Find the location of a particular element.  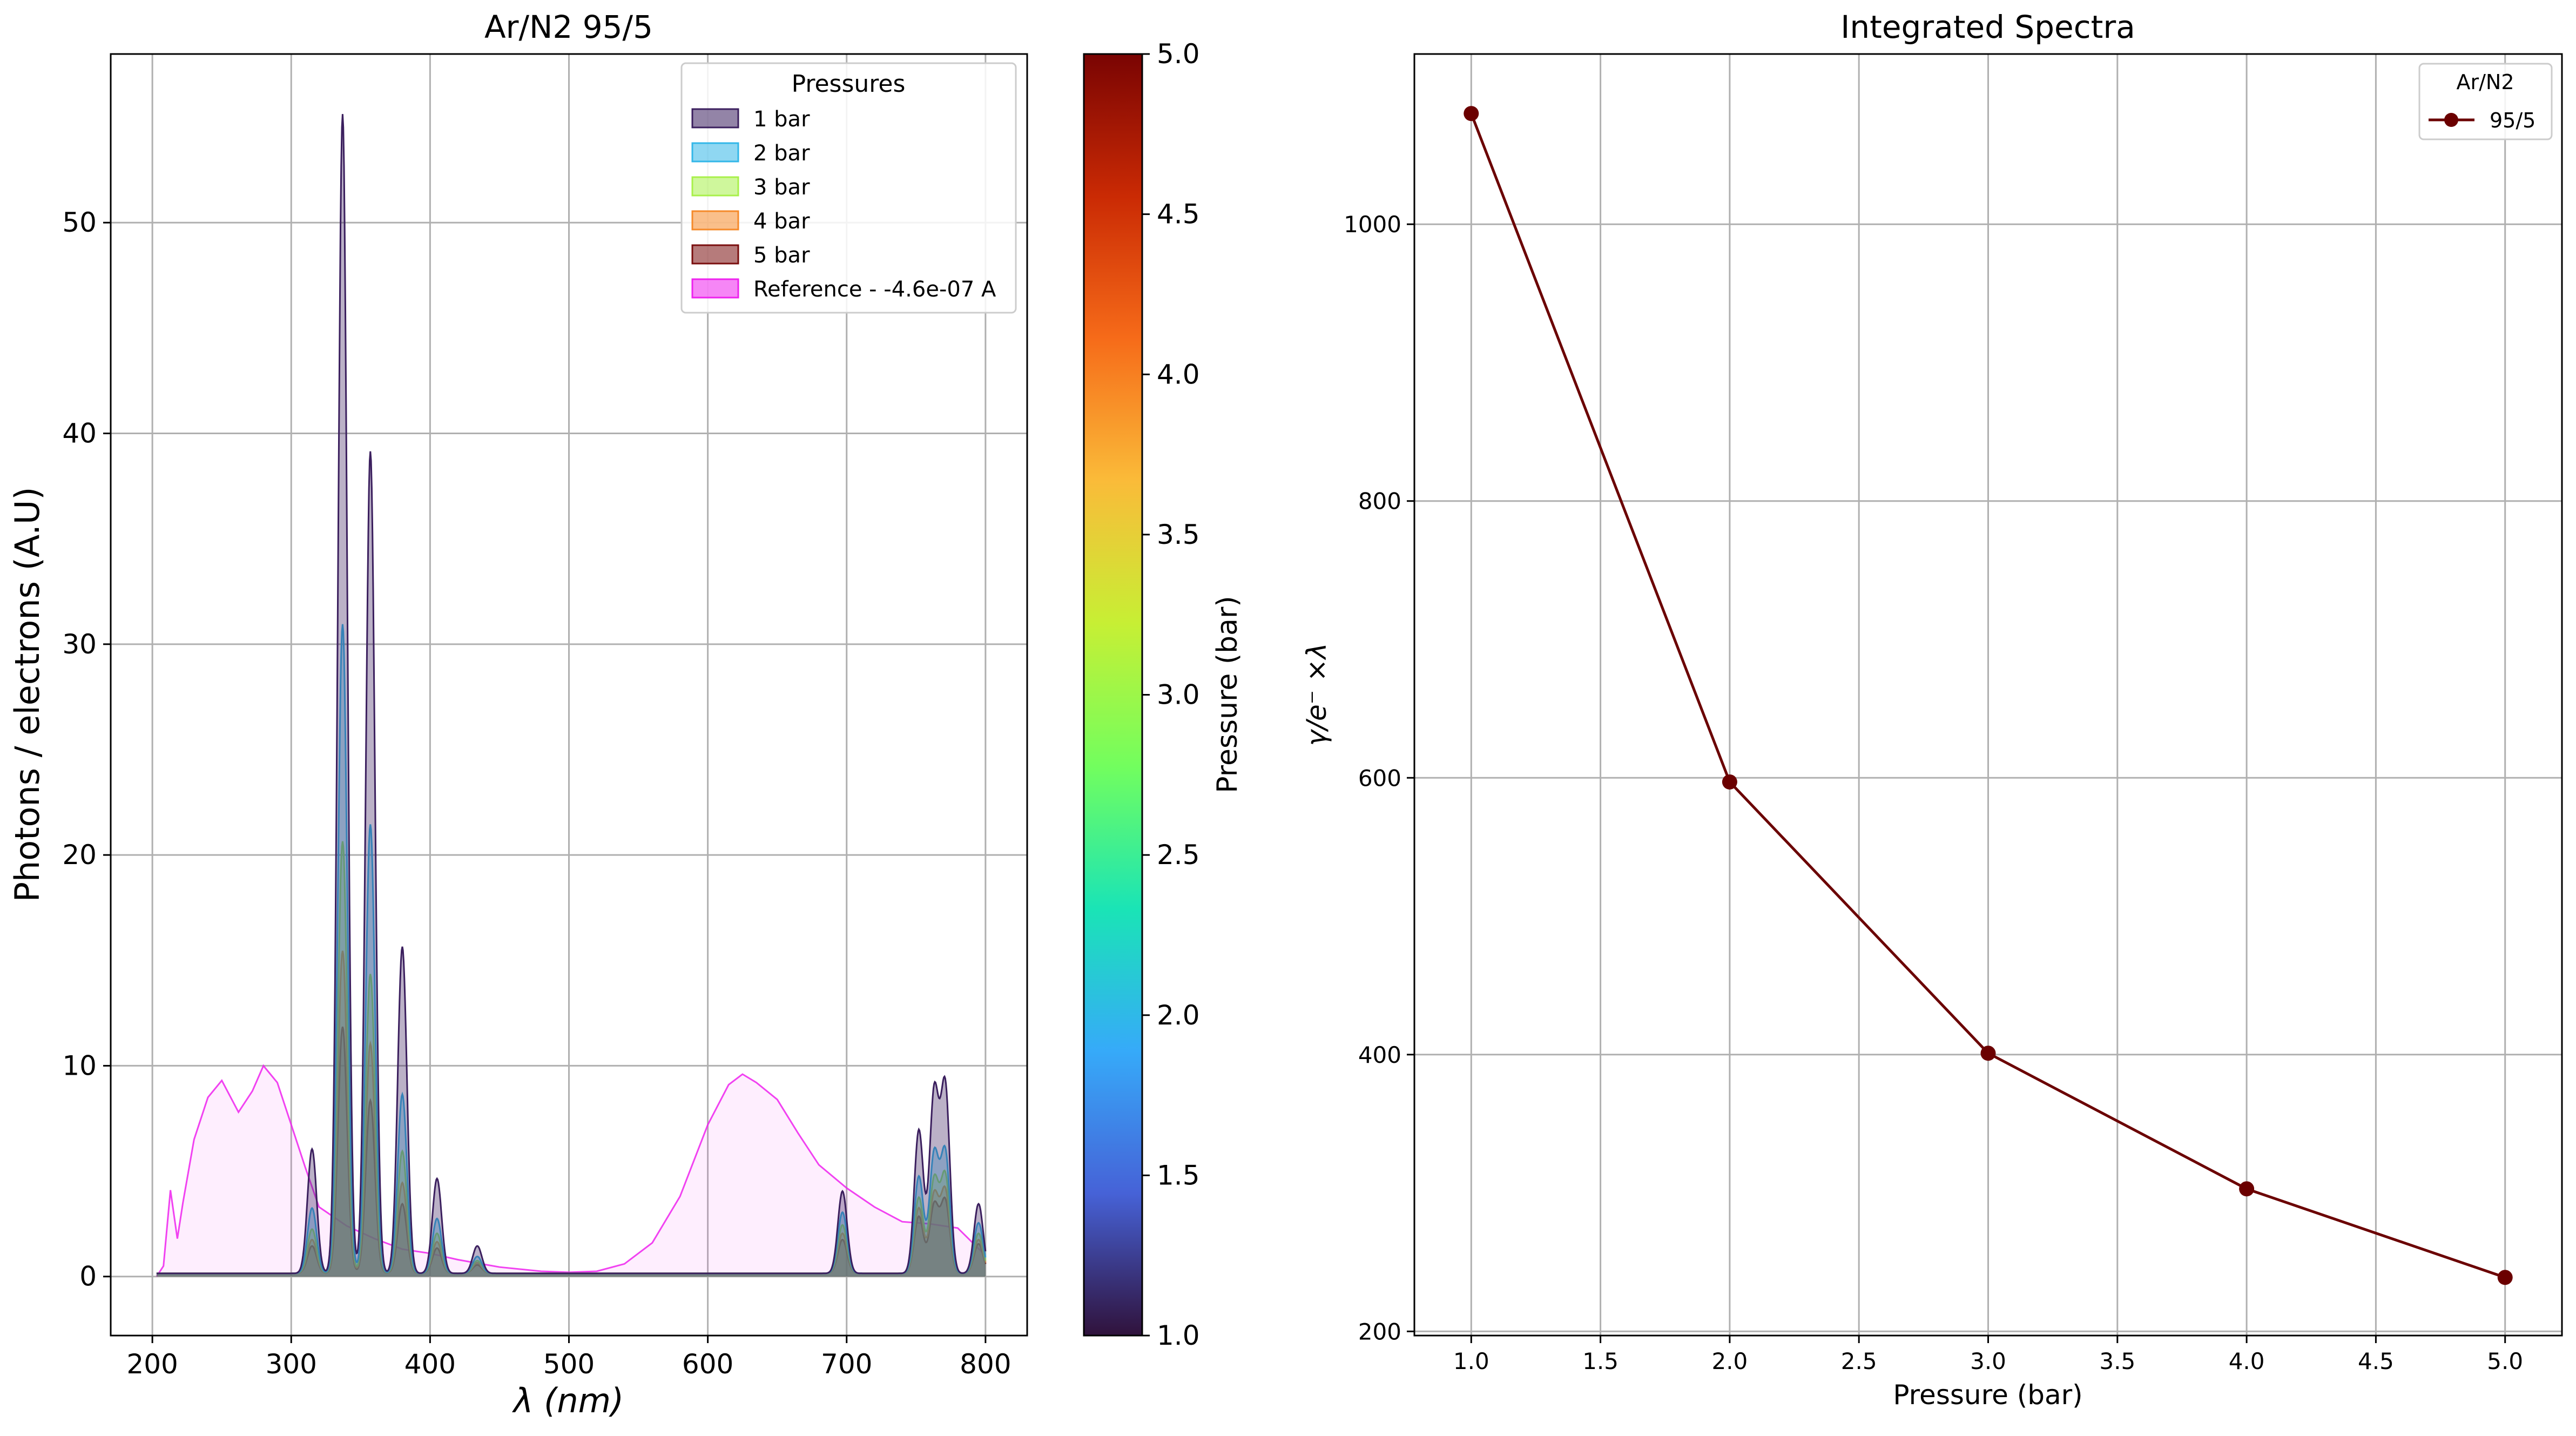

x-tick-label: 3.0 is located at coordinates (1988, 1361).